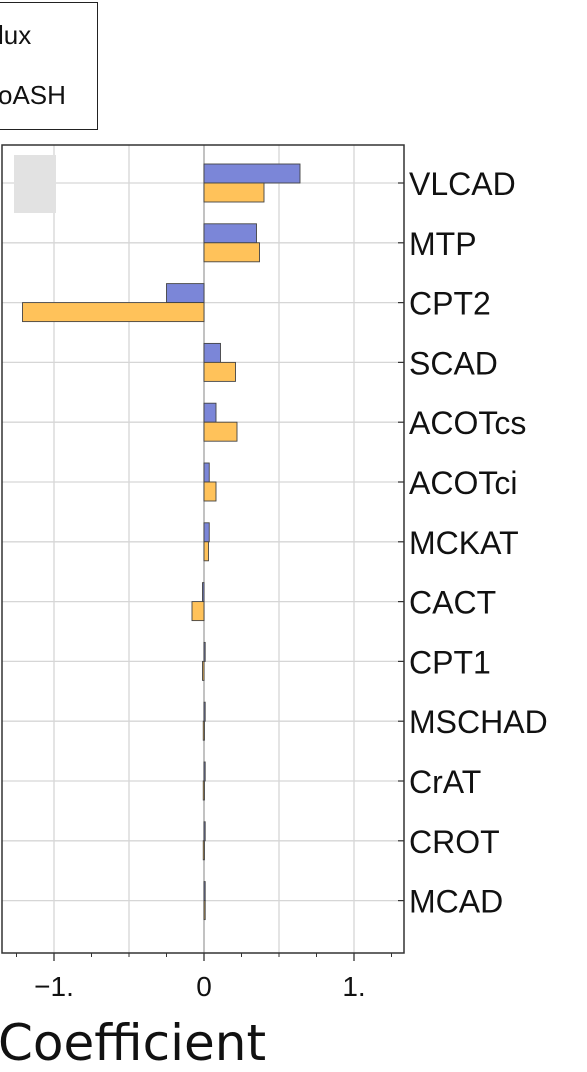  What do you see at coordinates (204, 711) in the screenshot?
I see `bar-lux-mschad` at bounding box center [204, 711].